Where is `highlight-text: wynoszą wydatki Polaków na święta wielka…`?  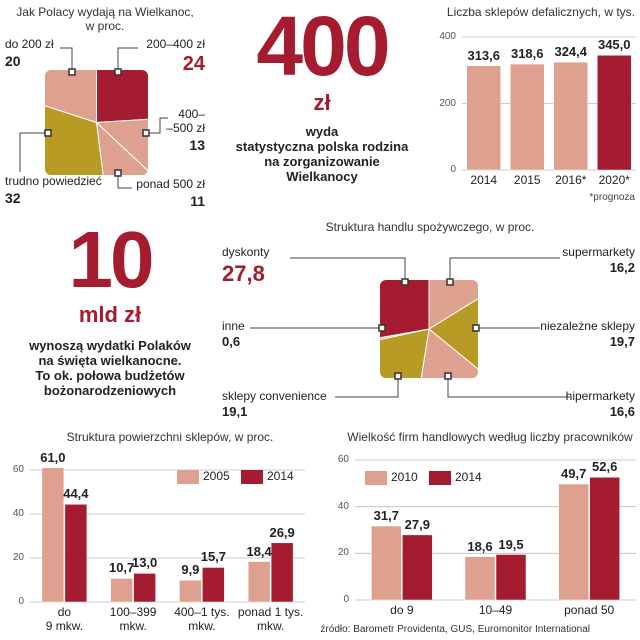 highlight-text: wynoszą wydatki Polaków na święta wielka… is located at coordinates (110, 368).